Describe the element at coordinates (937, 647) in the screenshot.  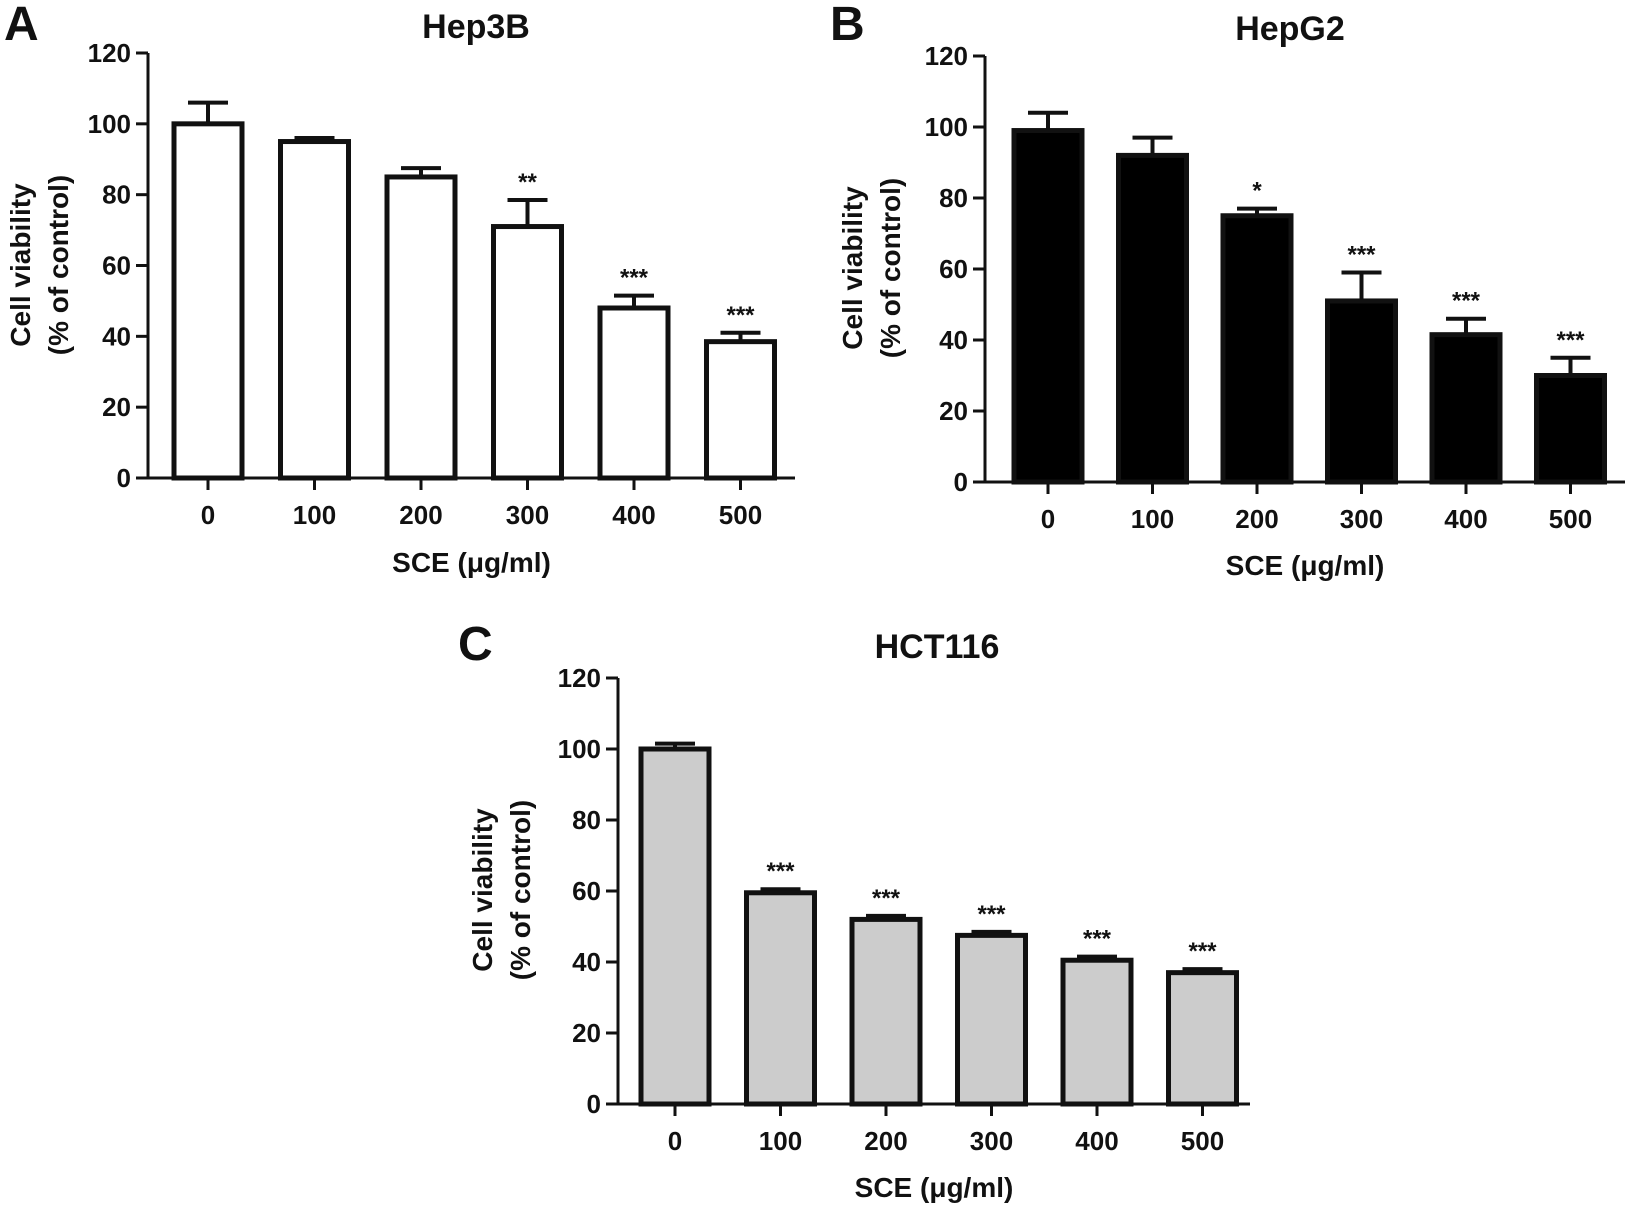
I see `chart-title: HCT116` at that location.